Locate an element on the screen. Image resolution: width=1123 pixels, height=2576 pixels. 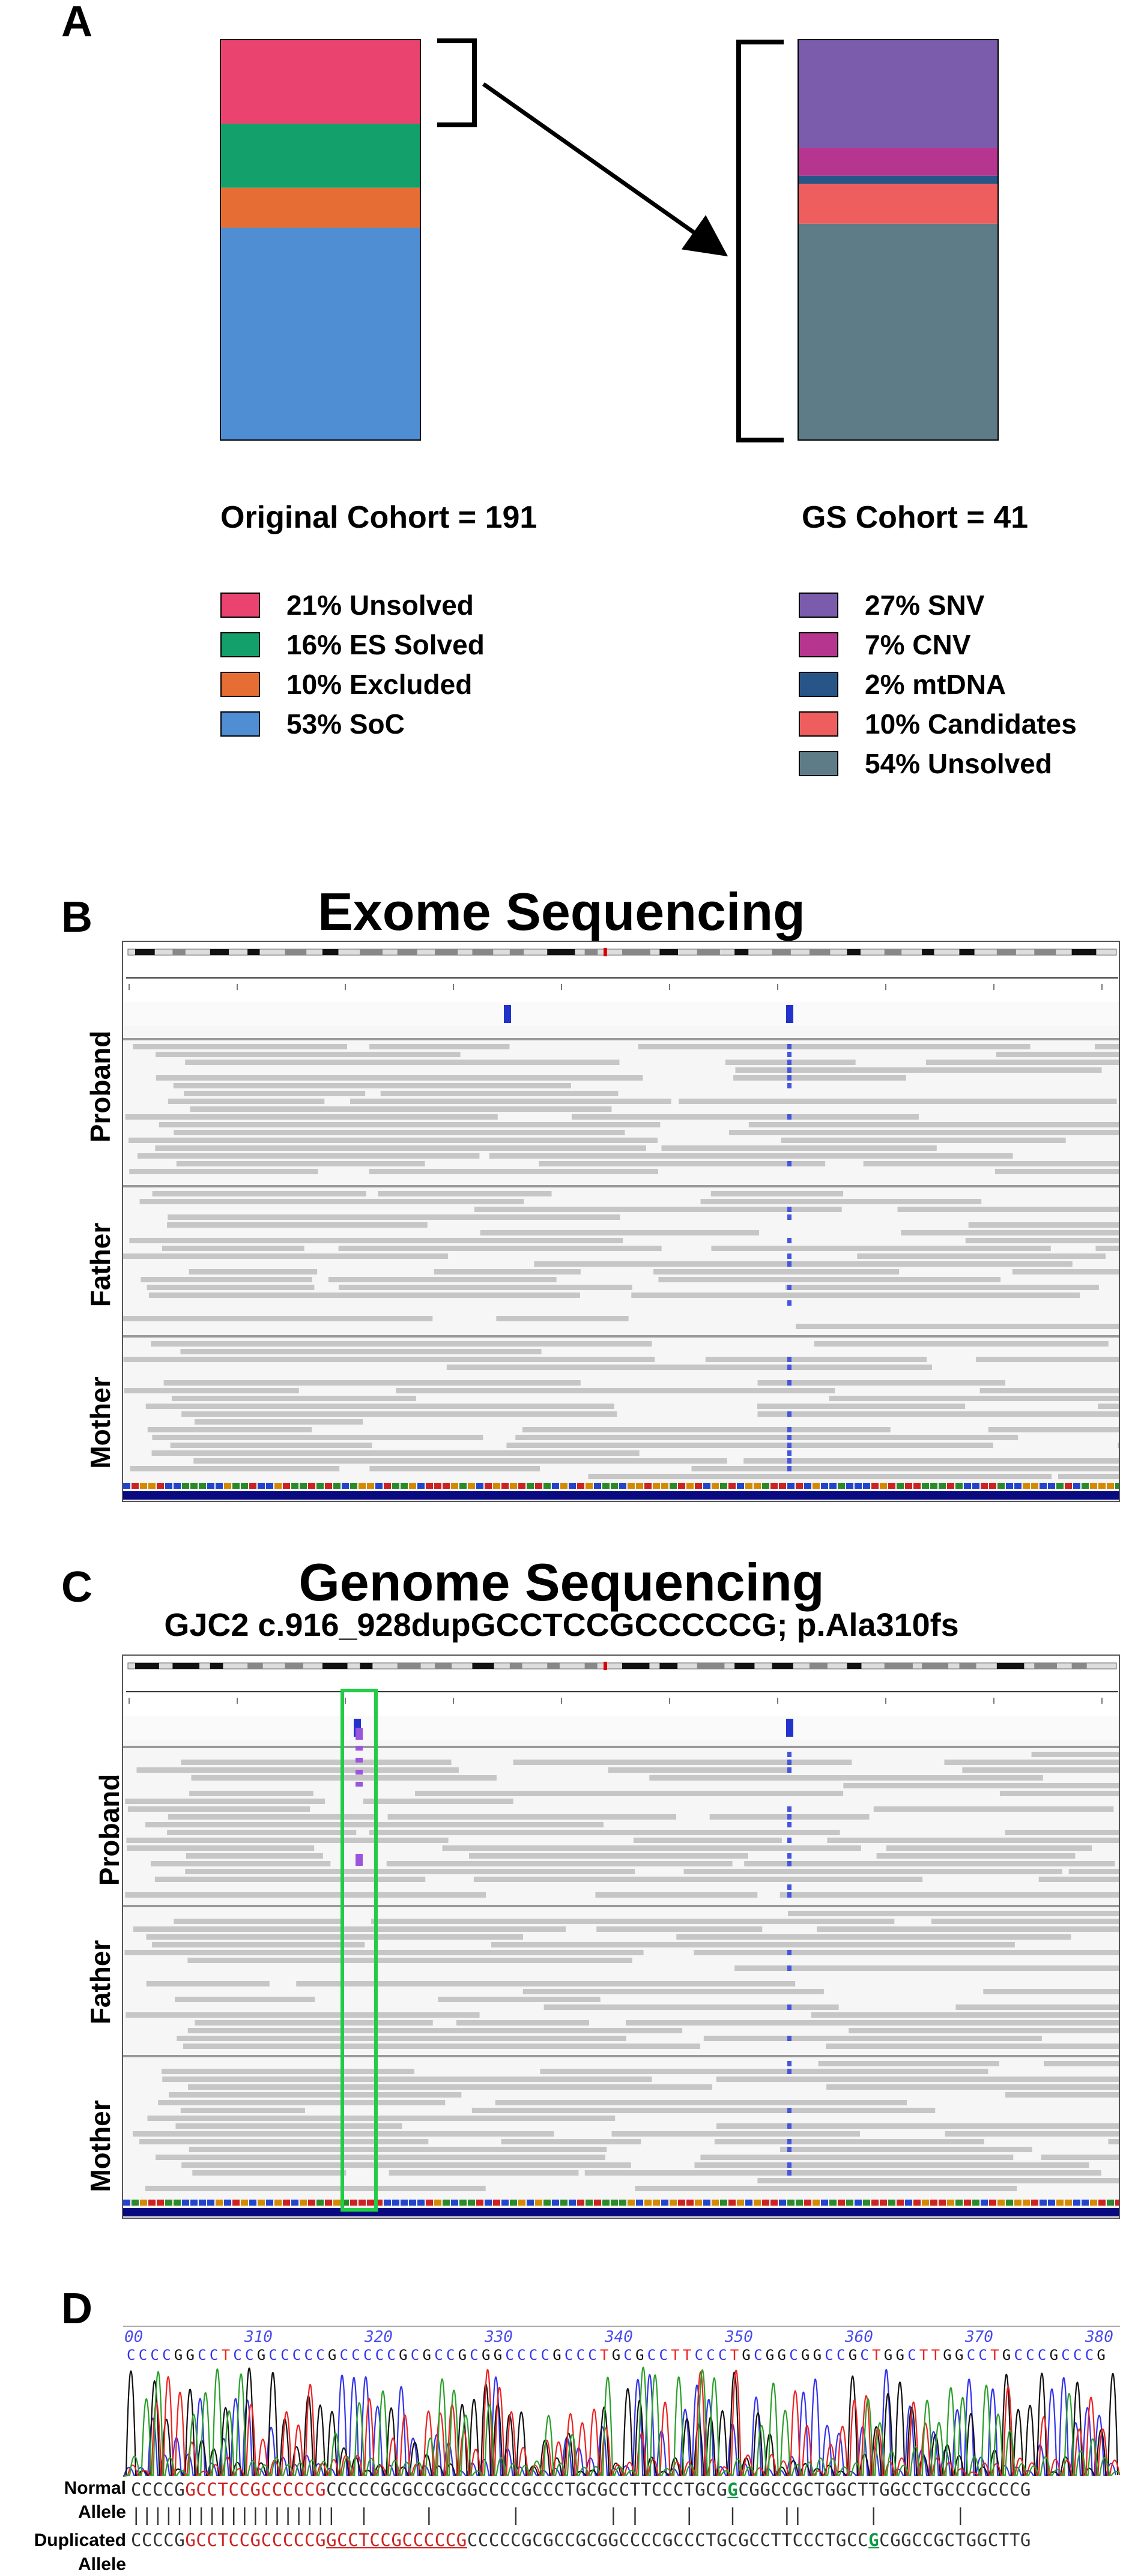
ruler-tick: 00 is located at coordinates (134, 2337).